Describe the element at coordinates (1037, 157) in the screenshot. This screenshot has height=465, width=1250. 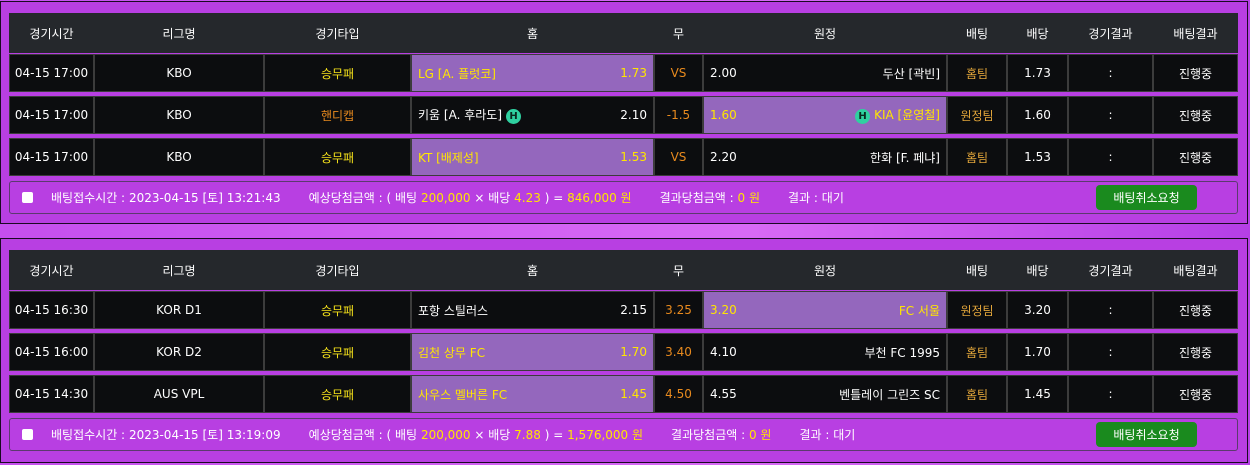
I see `bet-odds: 1.53` at that location.